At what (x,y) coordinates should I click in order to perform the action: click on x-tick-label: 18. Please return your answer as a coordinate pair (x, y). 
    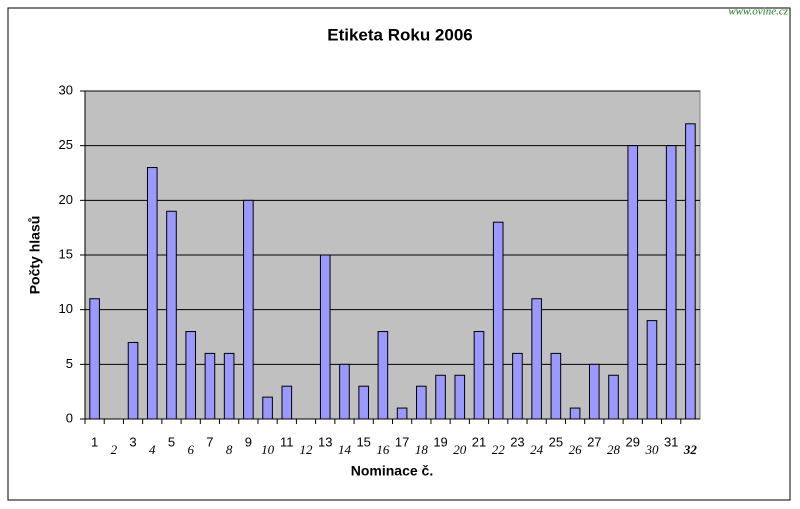
    Looking at the image, I should click on (422, 449).